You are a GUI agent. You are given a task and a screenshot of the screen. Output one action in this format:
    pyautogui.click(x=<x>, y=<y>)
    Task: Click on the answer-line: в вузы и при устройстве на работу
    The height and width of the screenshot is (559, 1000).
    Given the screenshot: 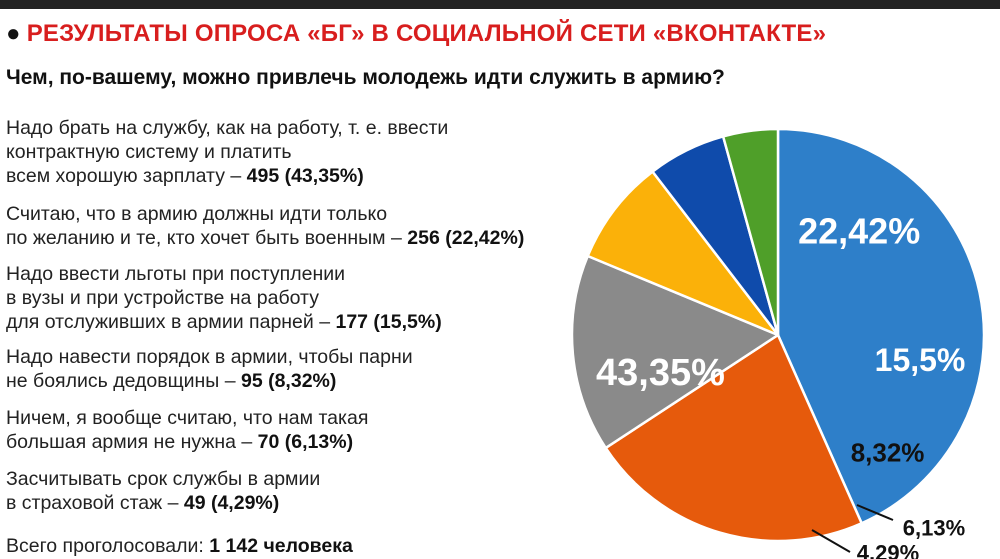 What is the action you would take?
    pyautogui.click(x=162, y=298)
    